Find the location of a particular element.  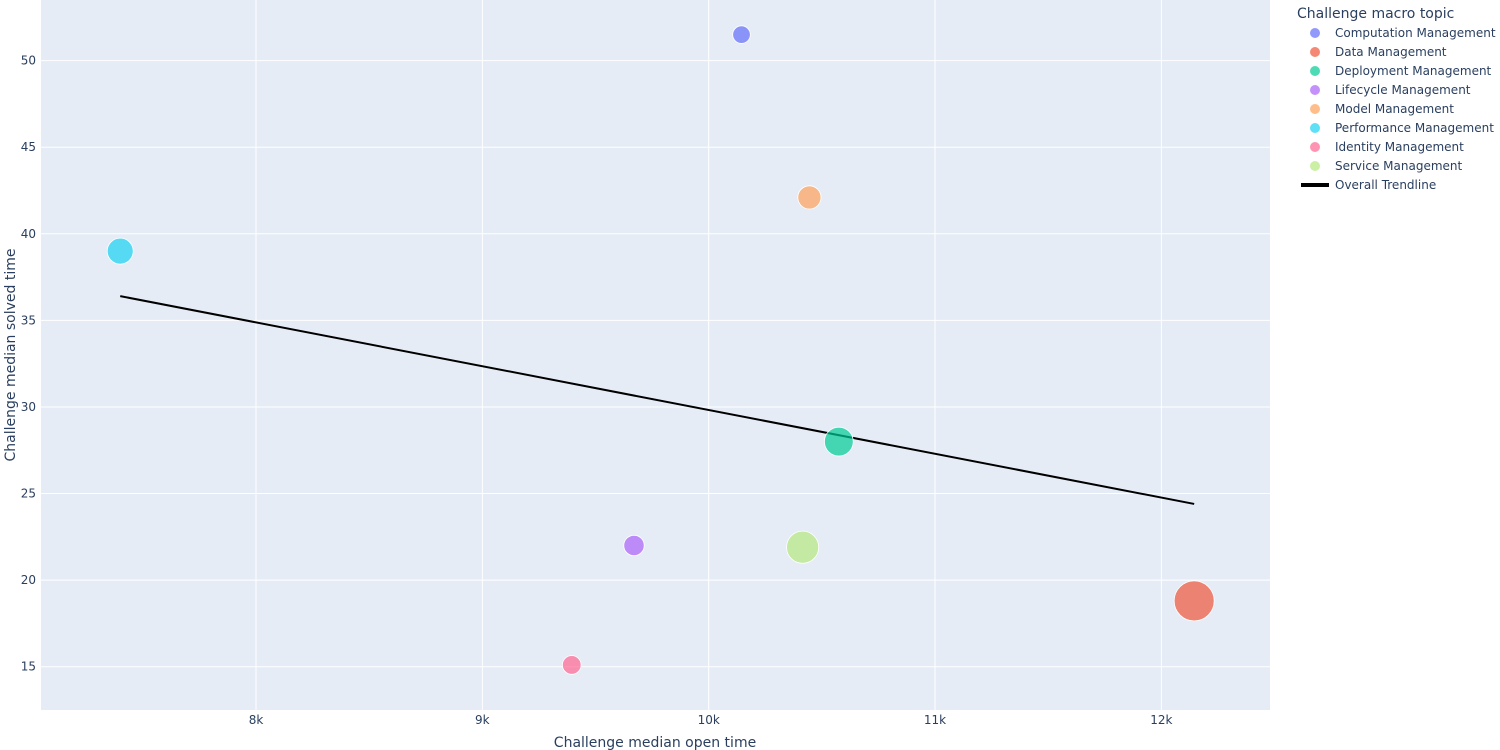

legend-label: Identity Management is located at coordinates (1399, 147).